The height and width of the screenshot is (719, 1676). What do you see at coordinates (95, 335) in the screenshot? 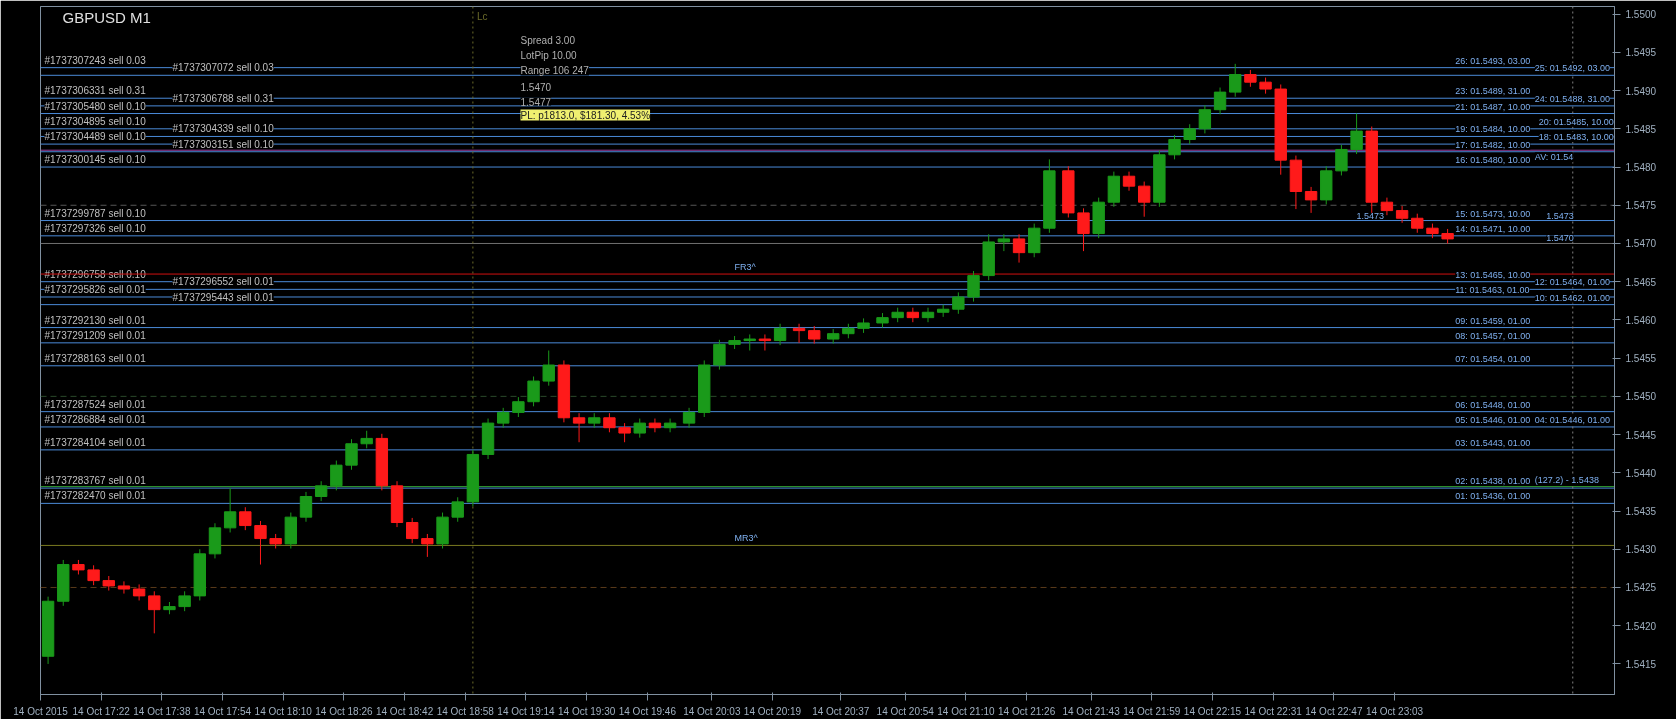
I see `ref-line-label: #1737291209 sell 0.01` at bounding box center [95, 335].